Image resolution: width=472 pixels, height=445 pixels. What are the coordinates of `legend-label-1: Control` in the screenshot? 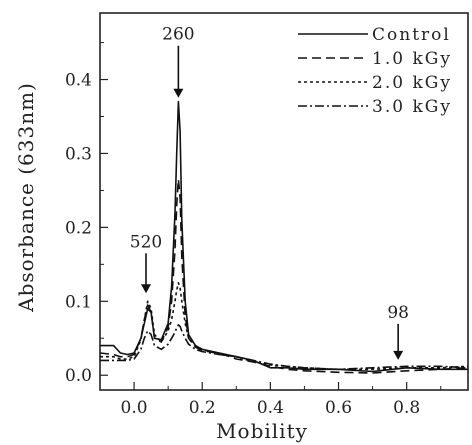 It's located at (411, 35).